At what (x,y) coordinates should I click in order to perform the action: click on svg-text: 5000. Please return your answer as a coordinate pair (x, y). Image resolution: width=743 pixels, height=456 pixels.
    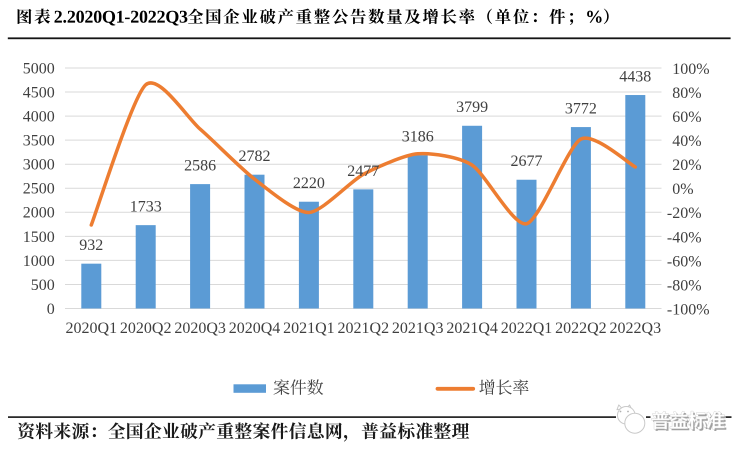
    Looking at the image, I should click on (39, 68).